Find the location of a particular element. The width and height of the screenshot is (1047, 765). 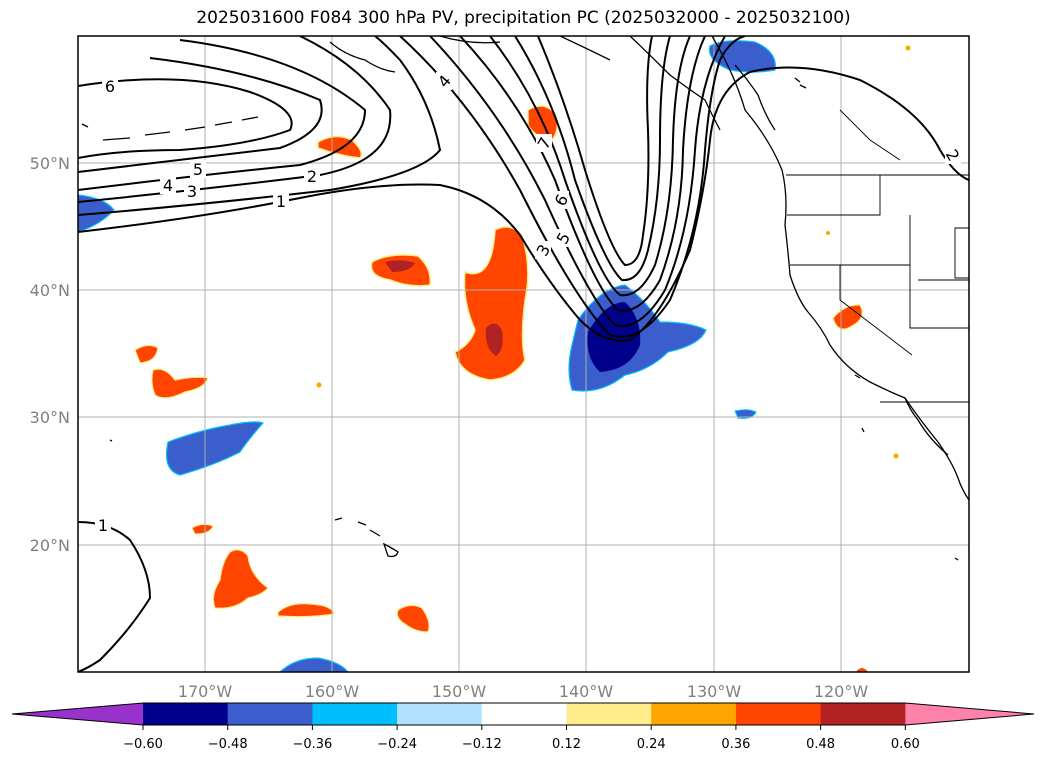

colorbar-tick-label: 0.60 is located at coordinates (905, 744).